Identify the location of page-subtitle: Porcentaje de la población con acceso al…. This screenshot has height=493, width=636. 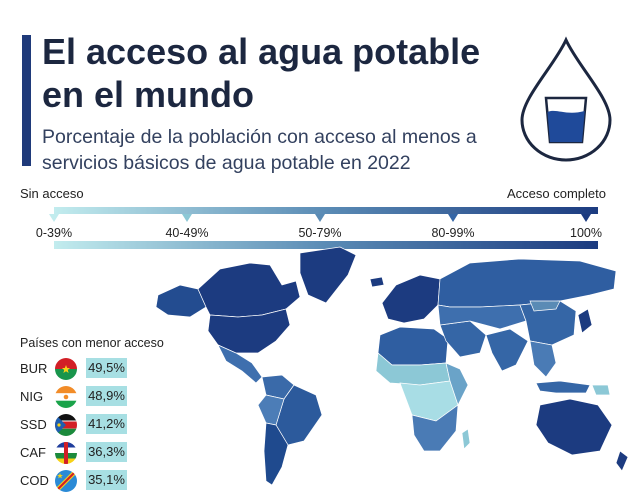
(259, 150).